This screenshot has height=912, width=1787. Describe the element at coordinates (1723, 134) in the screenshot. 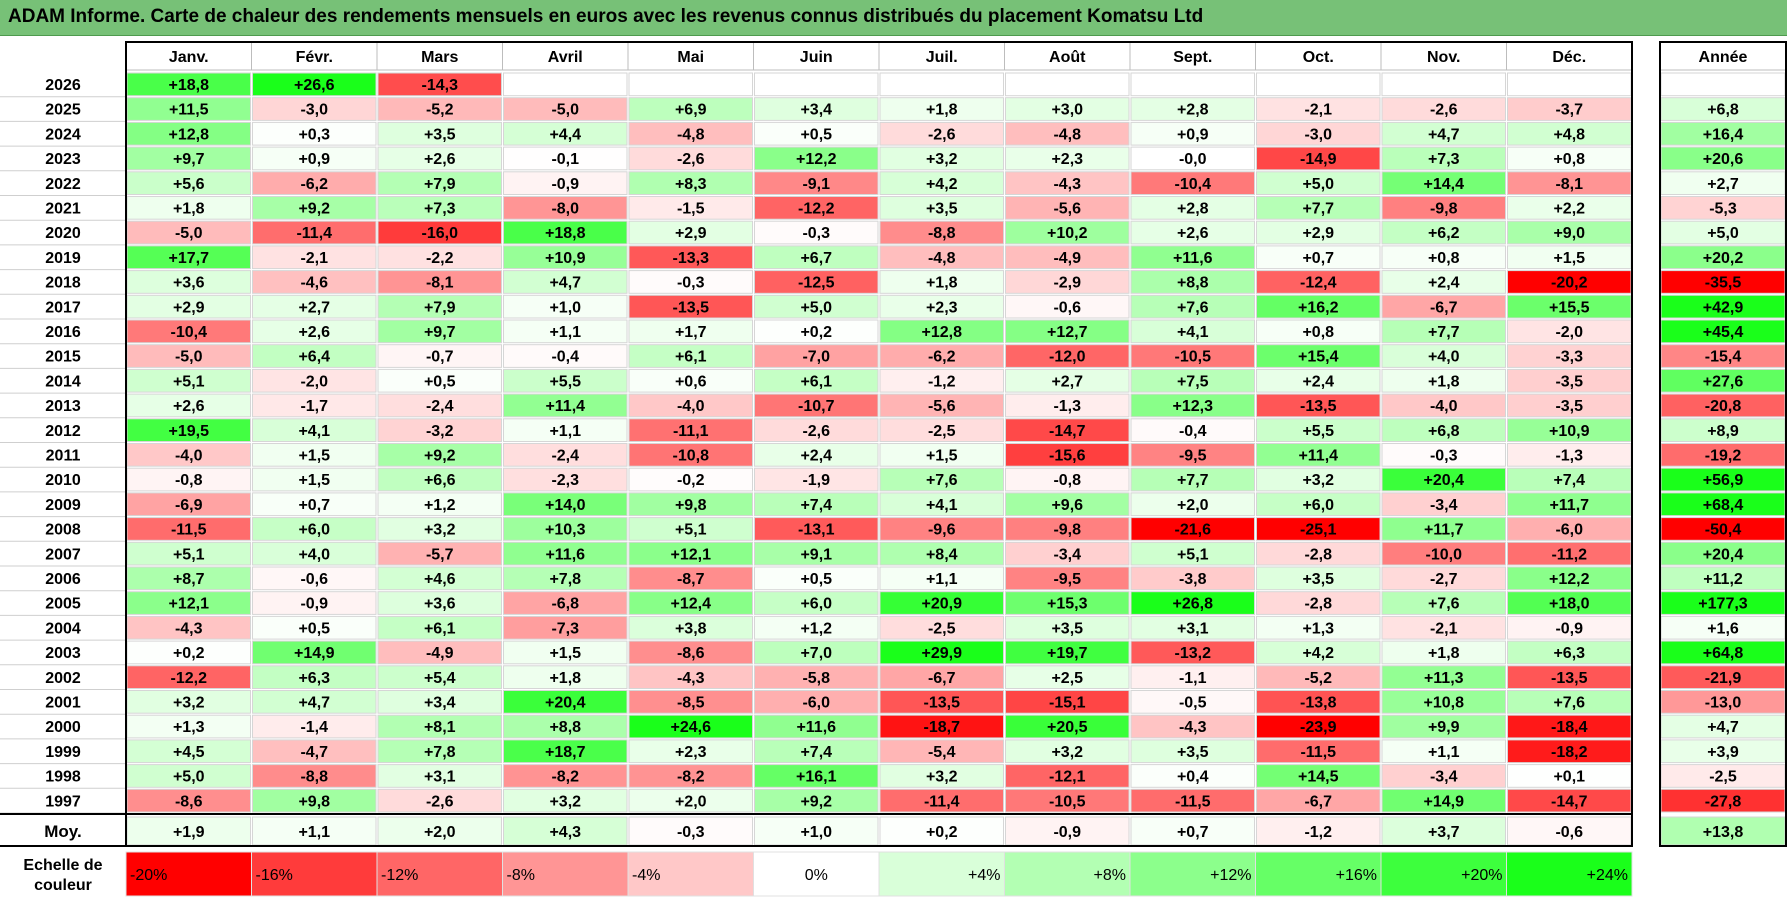

I see `annual-cell-value: +16,4` at that location.